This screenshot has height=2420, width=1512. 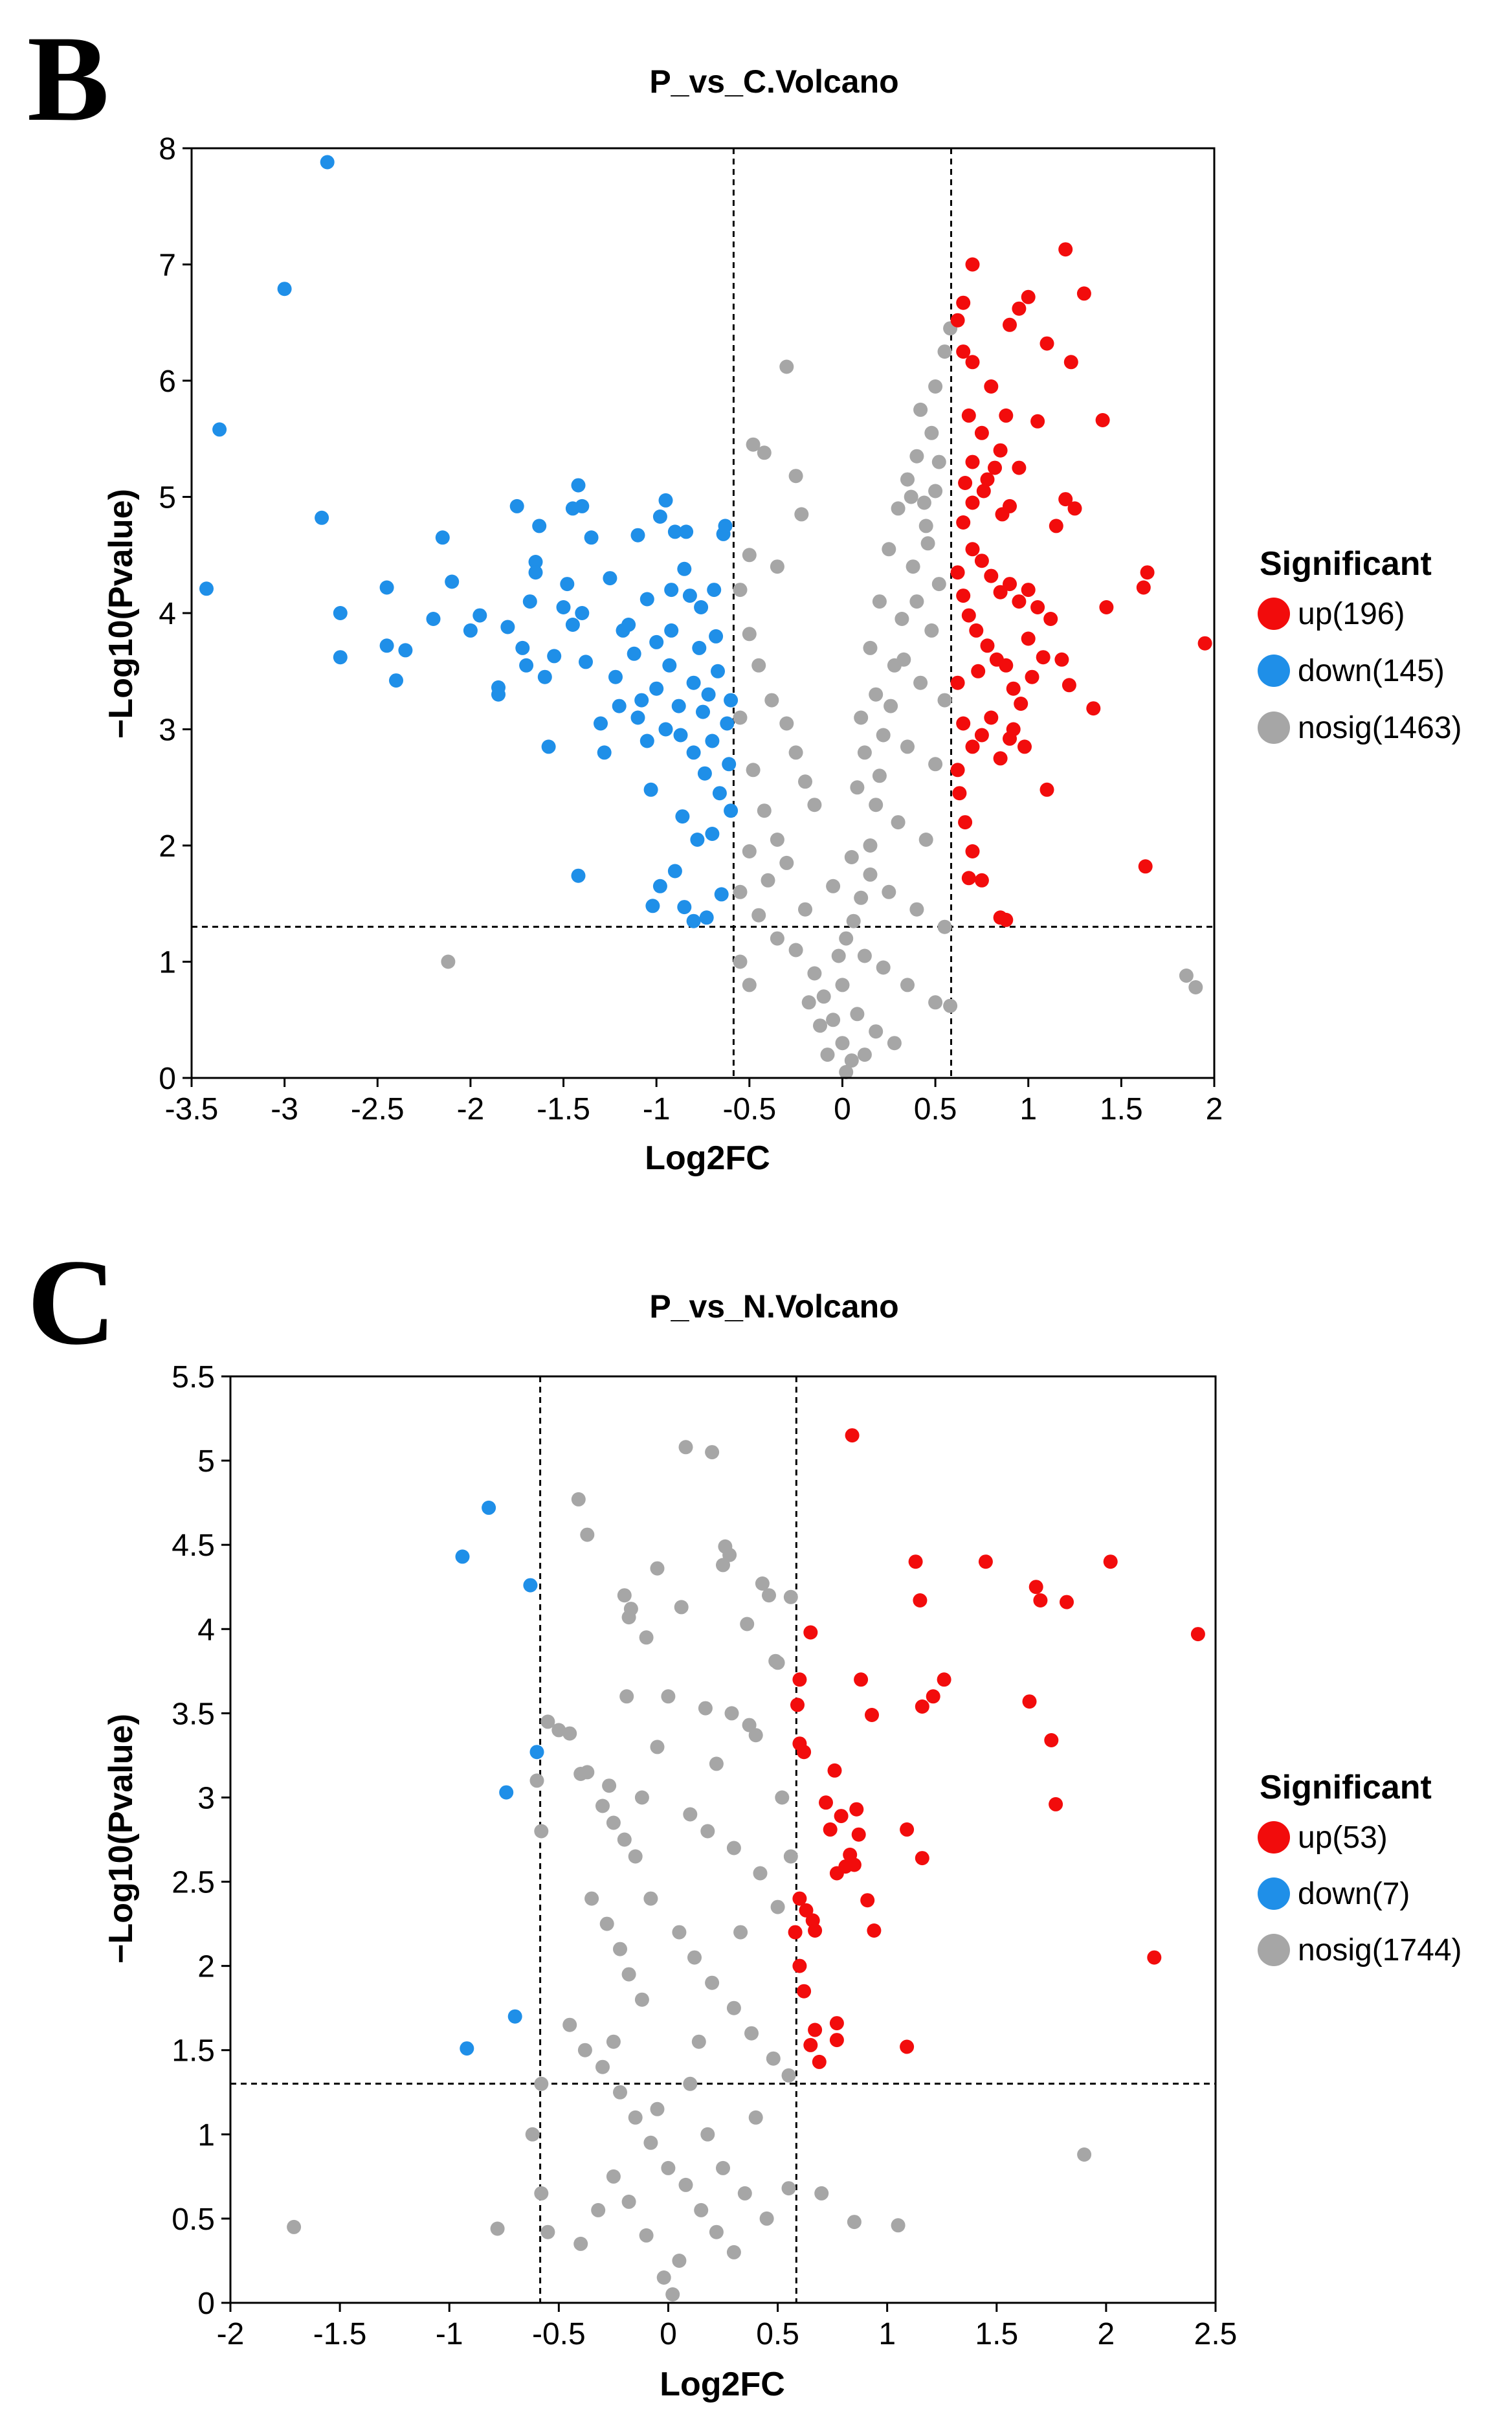 What do you see at coordinates (340, 2334) in the screenshot?
I see `x-tick-label: -1.5` at bounding box center [340, 2334].